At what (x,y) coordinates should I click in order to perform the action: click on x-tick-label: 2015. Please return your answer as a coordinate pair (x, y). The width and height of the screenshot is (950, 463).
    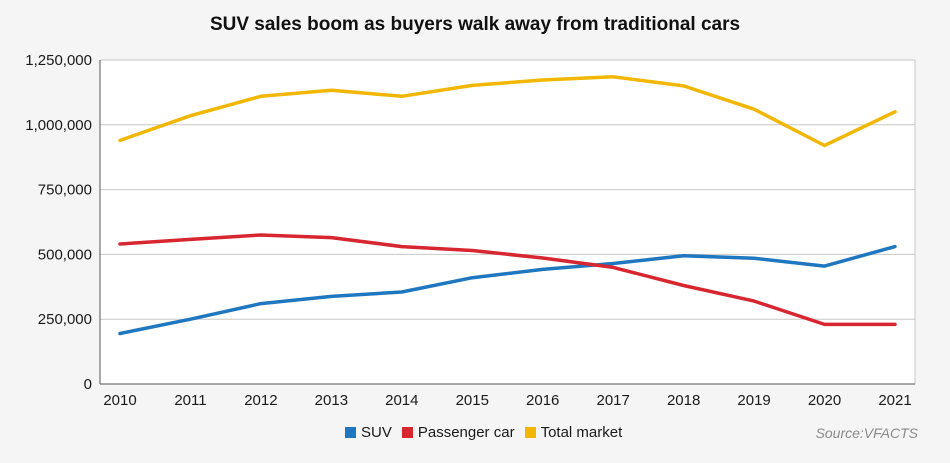
    Looking at the image, I should click on (472, 400).